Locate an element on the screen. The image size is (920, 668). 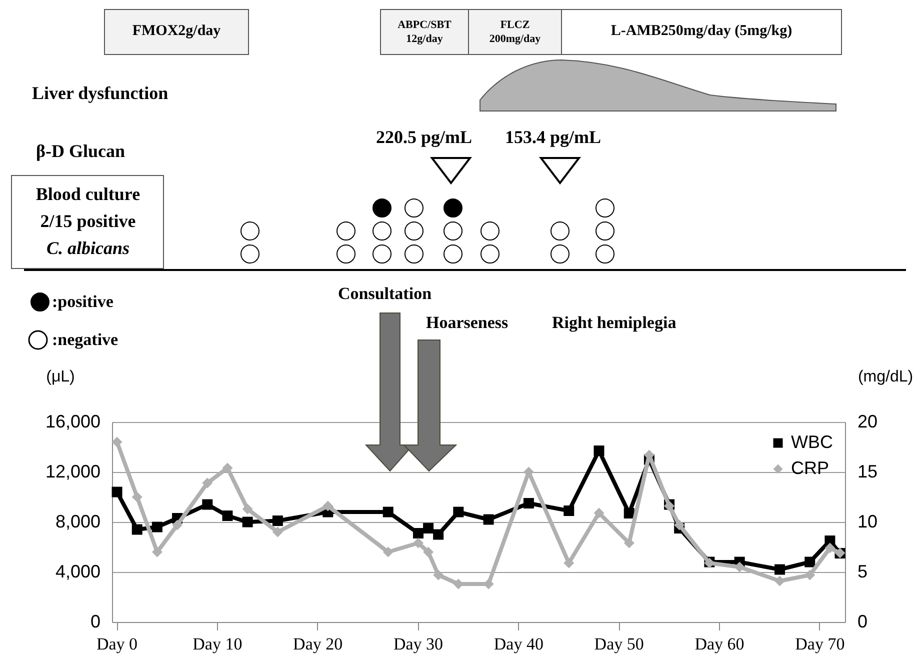
y-tick-label: 12,000 is located at coordinates (72, 472).